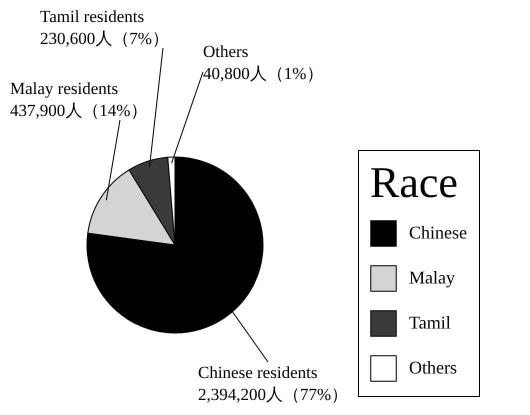 This screenshot has width=530, height=415. I want to click on data-label: Chinese residents 2,394,200人（77%）, so click(273, 383).